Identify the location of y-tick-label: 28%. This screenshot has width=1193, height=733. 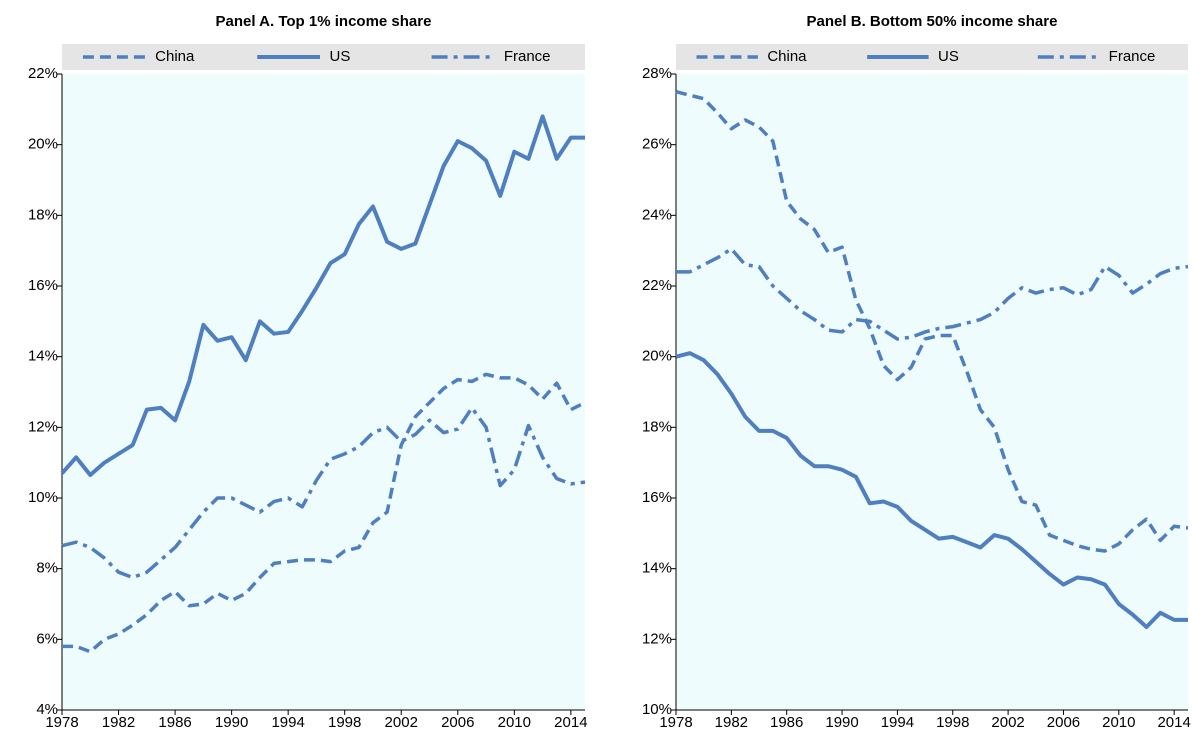
(657, 73).